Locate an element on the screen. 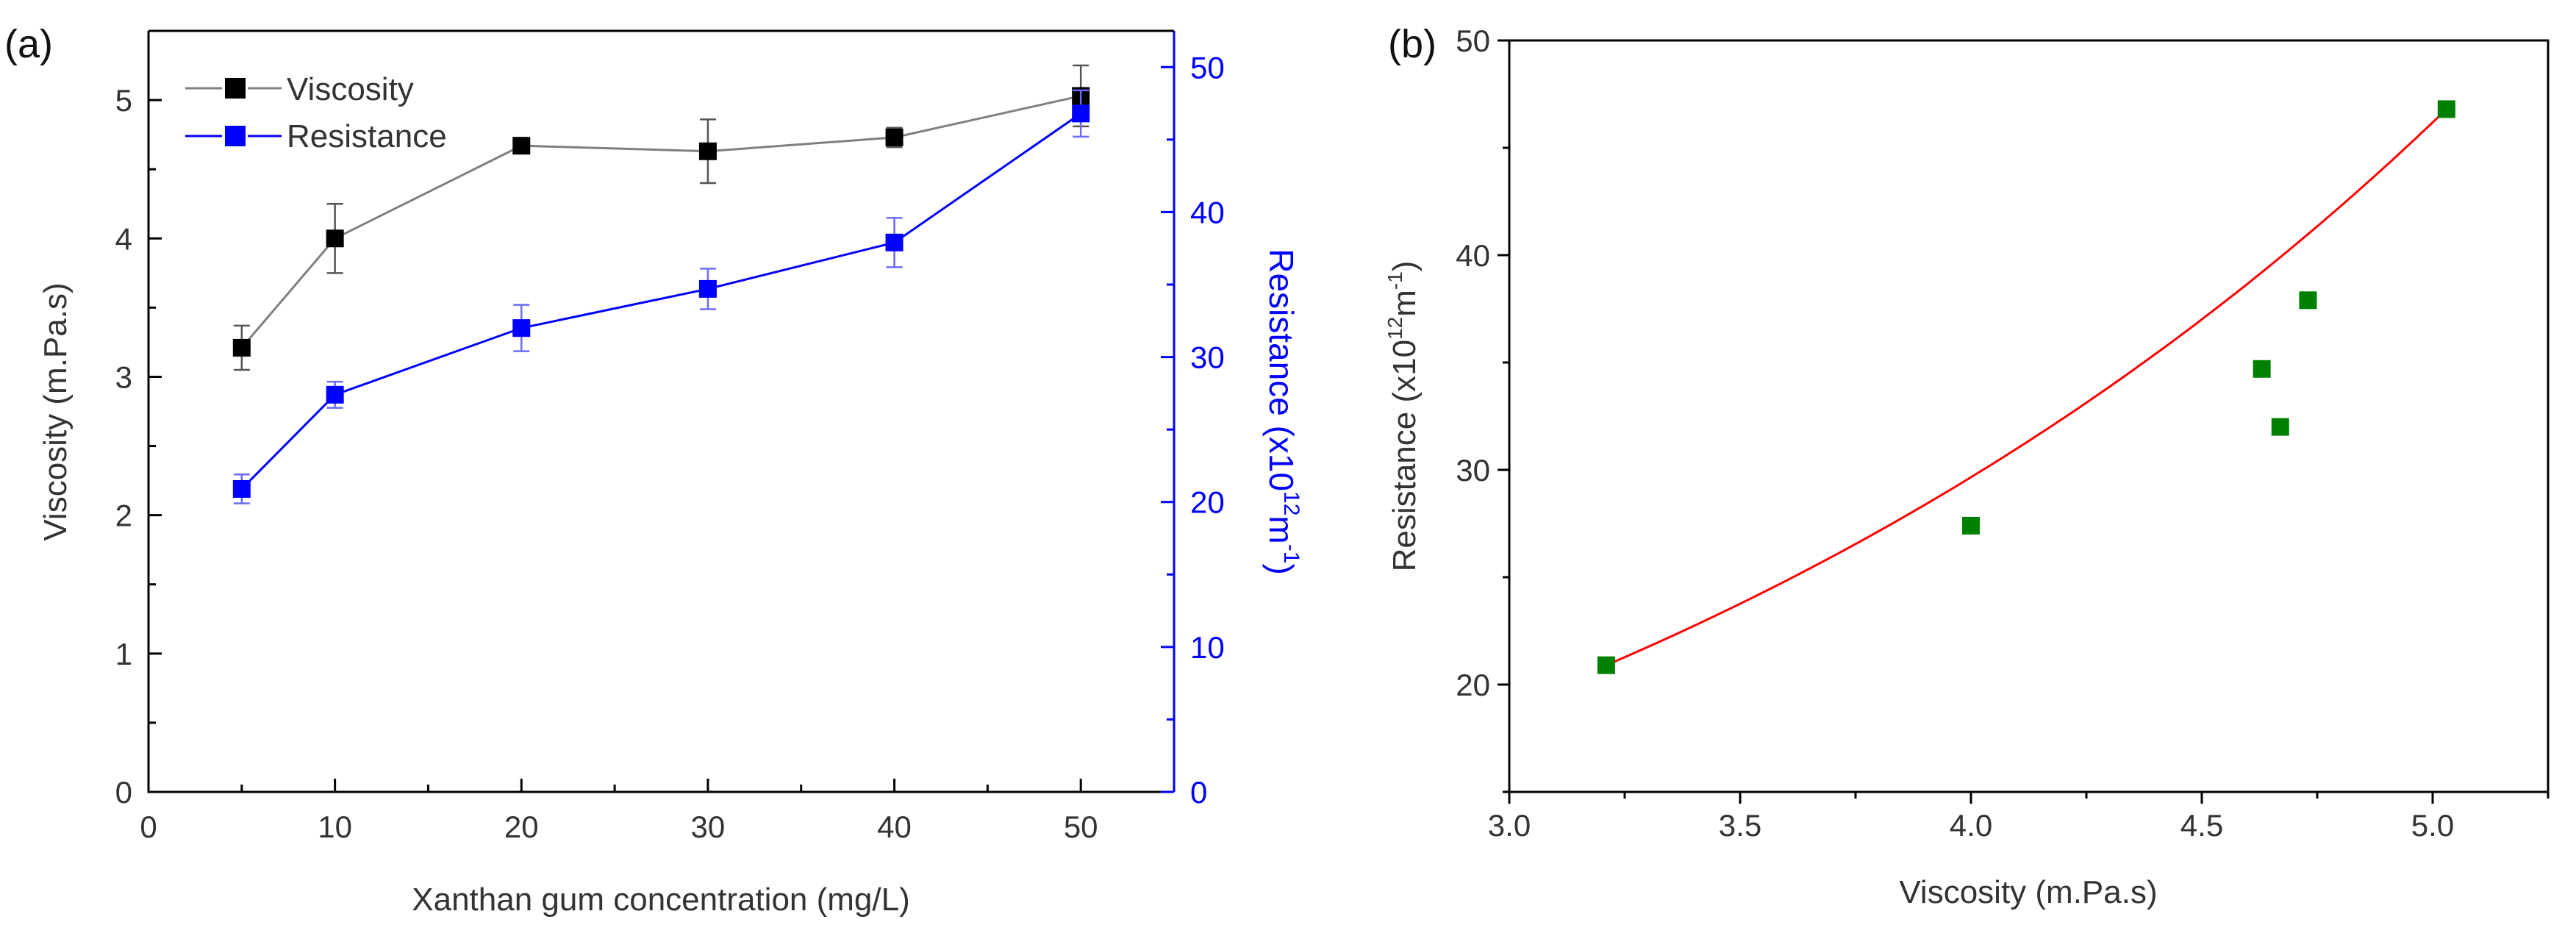  x-tick-label: 0 is located at coordinates (148, 827).